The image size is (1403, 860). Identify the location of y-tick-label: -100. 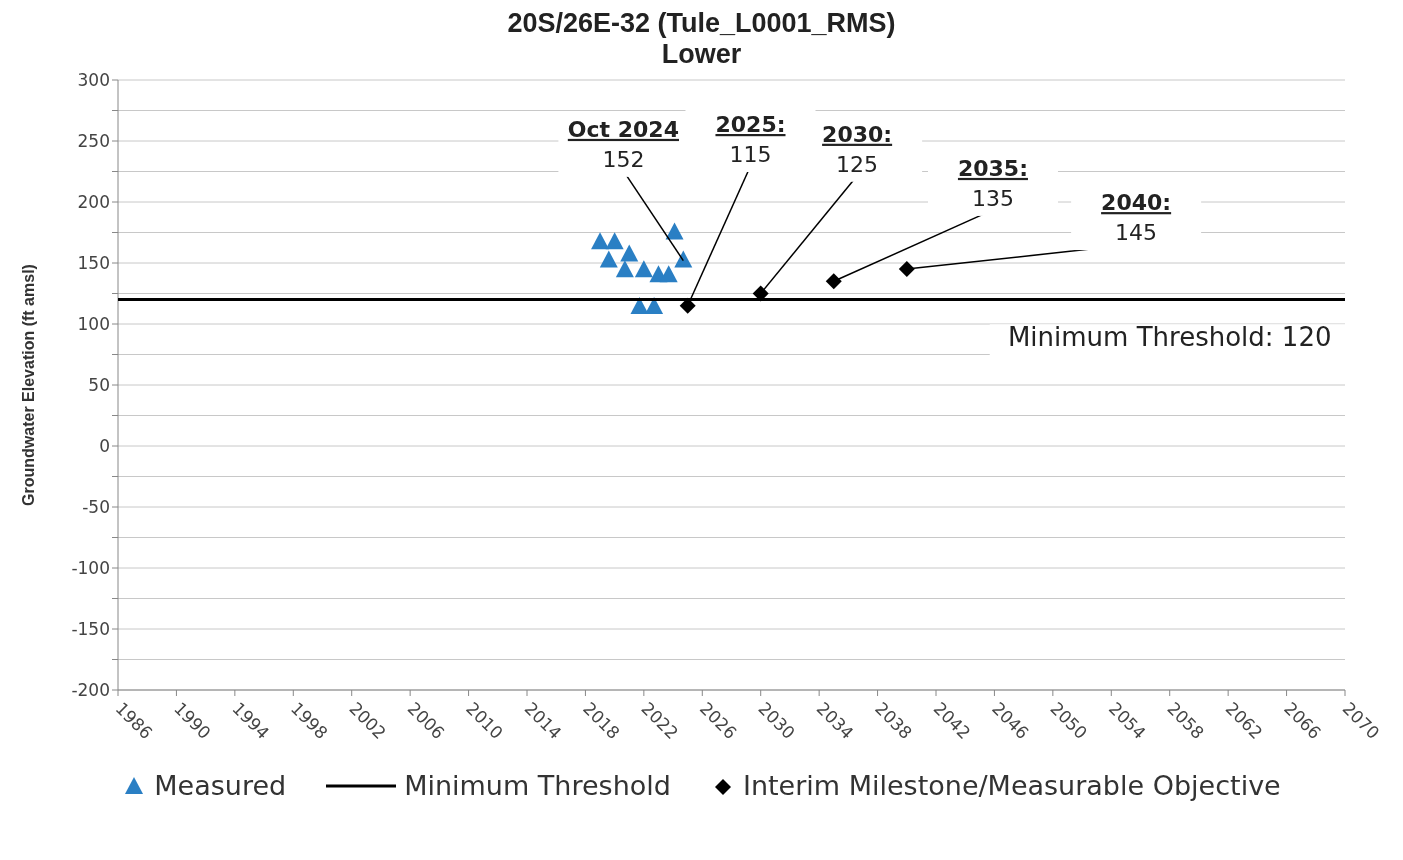
(90, 568).